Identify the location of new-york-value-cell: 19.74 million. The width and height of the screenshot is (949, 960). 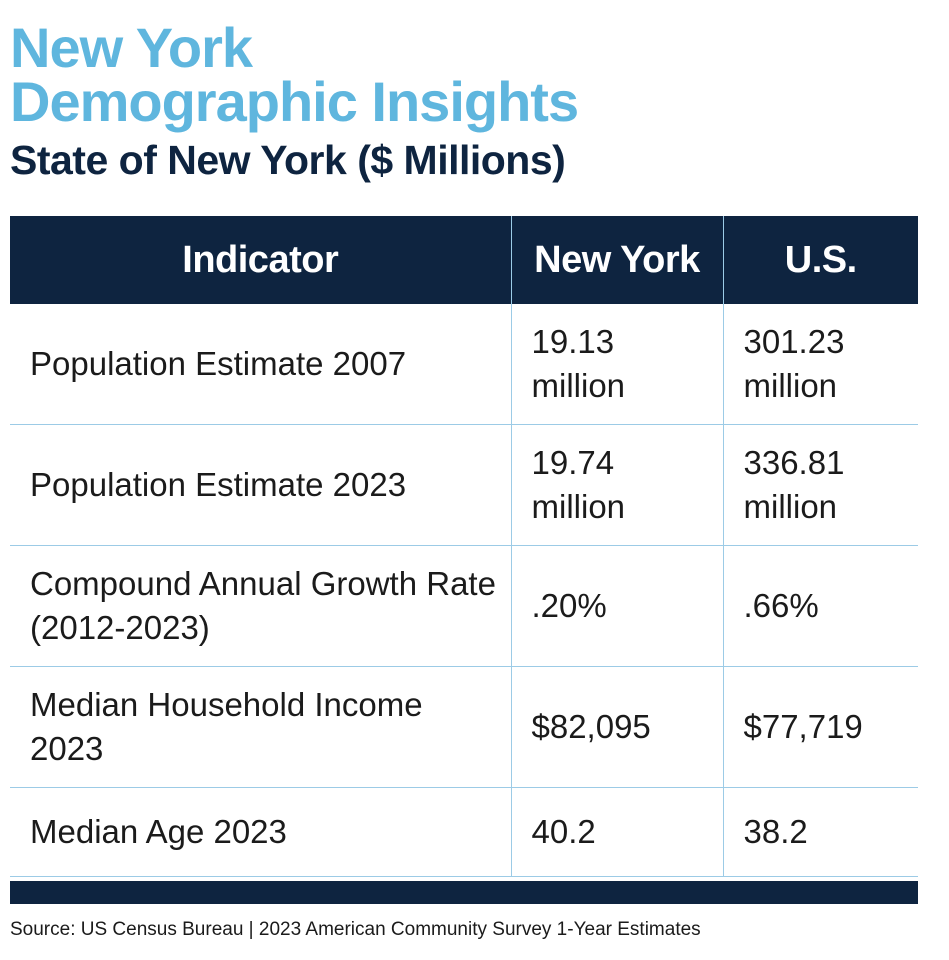
(617, 485).